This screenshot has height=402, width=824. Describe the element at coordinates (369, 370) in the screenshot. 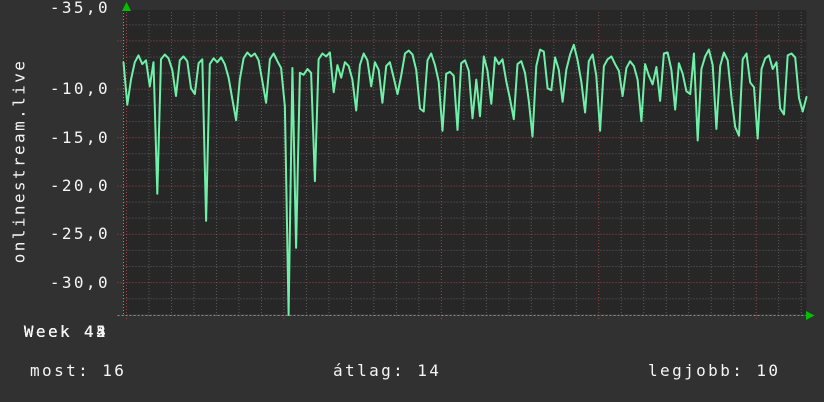

I see `stat-average-label: átlag:` at that location.